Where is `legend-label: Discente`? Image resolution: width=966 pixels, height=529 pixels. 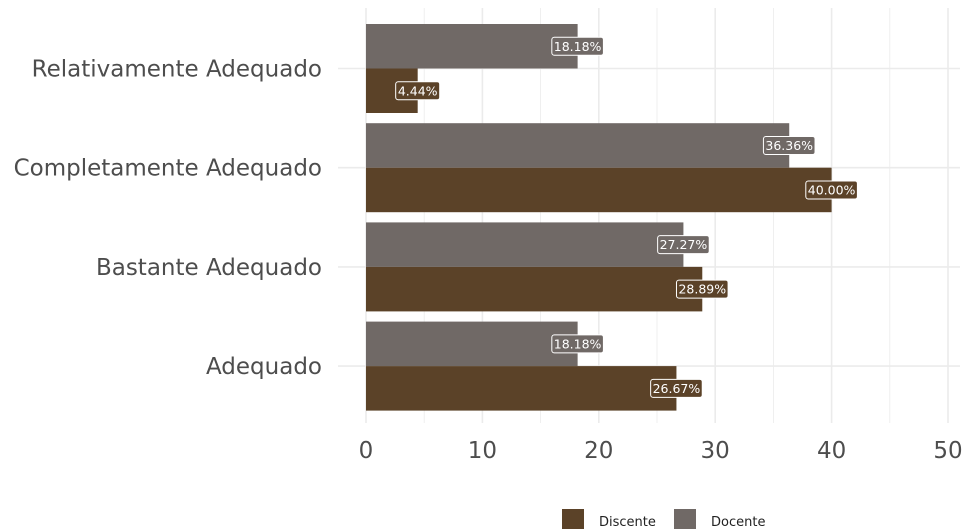
legend-label: Discente is located at coordinates (627, 522).